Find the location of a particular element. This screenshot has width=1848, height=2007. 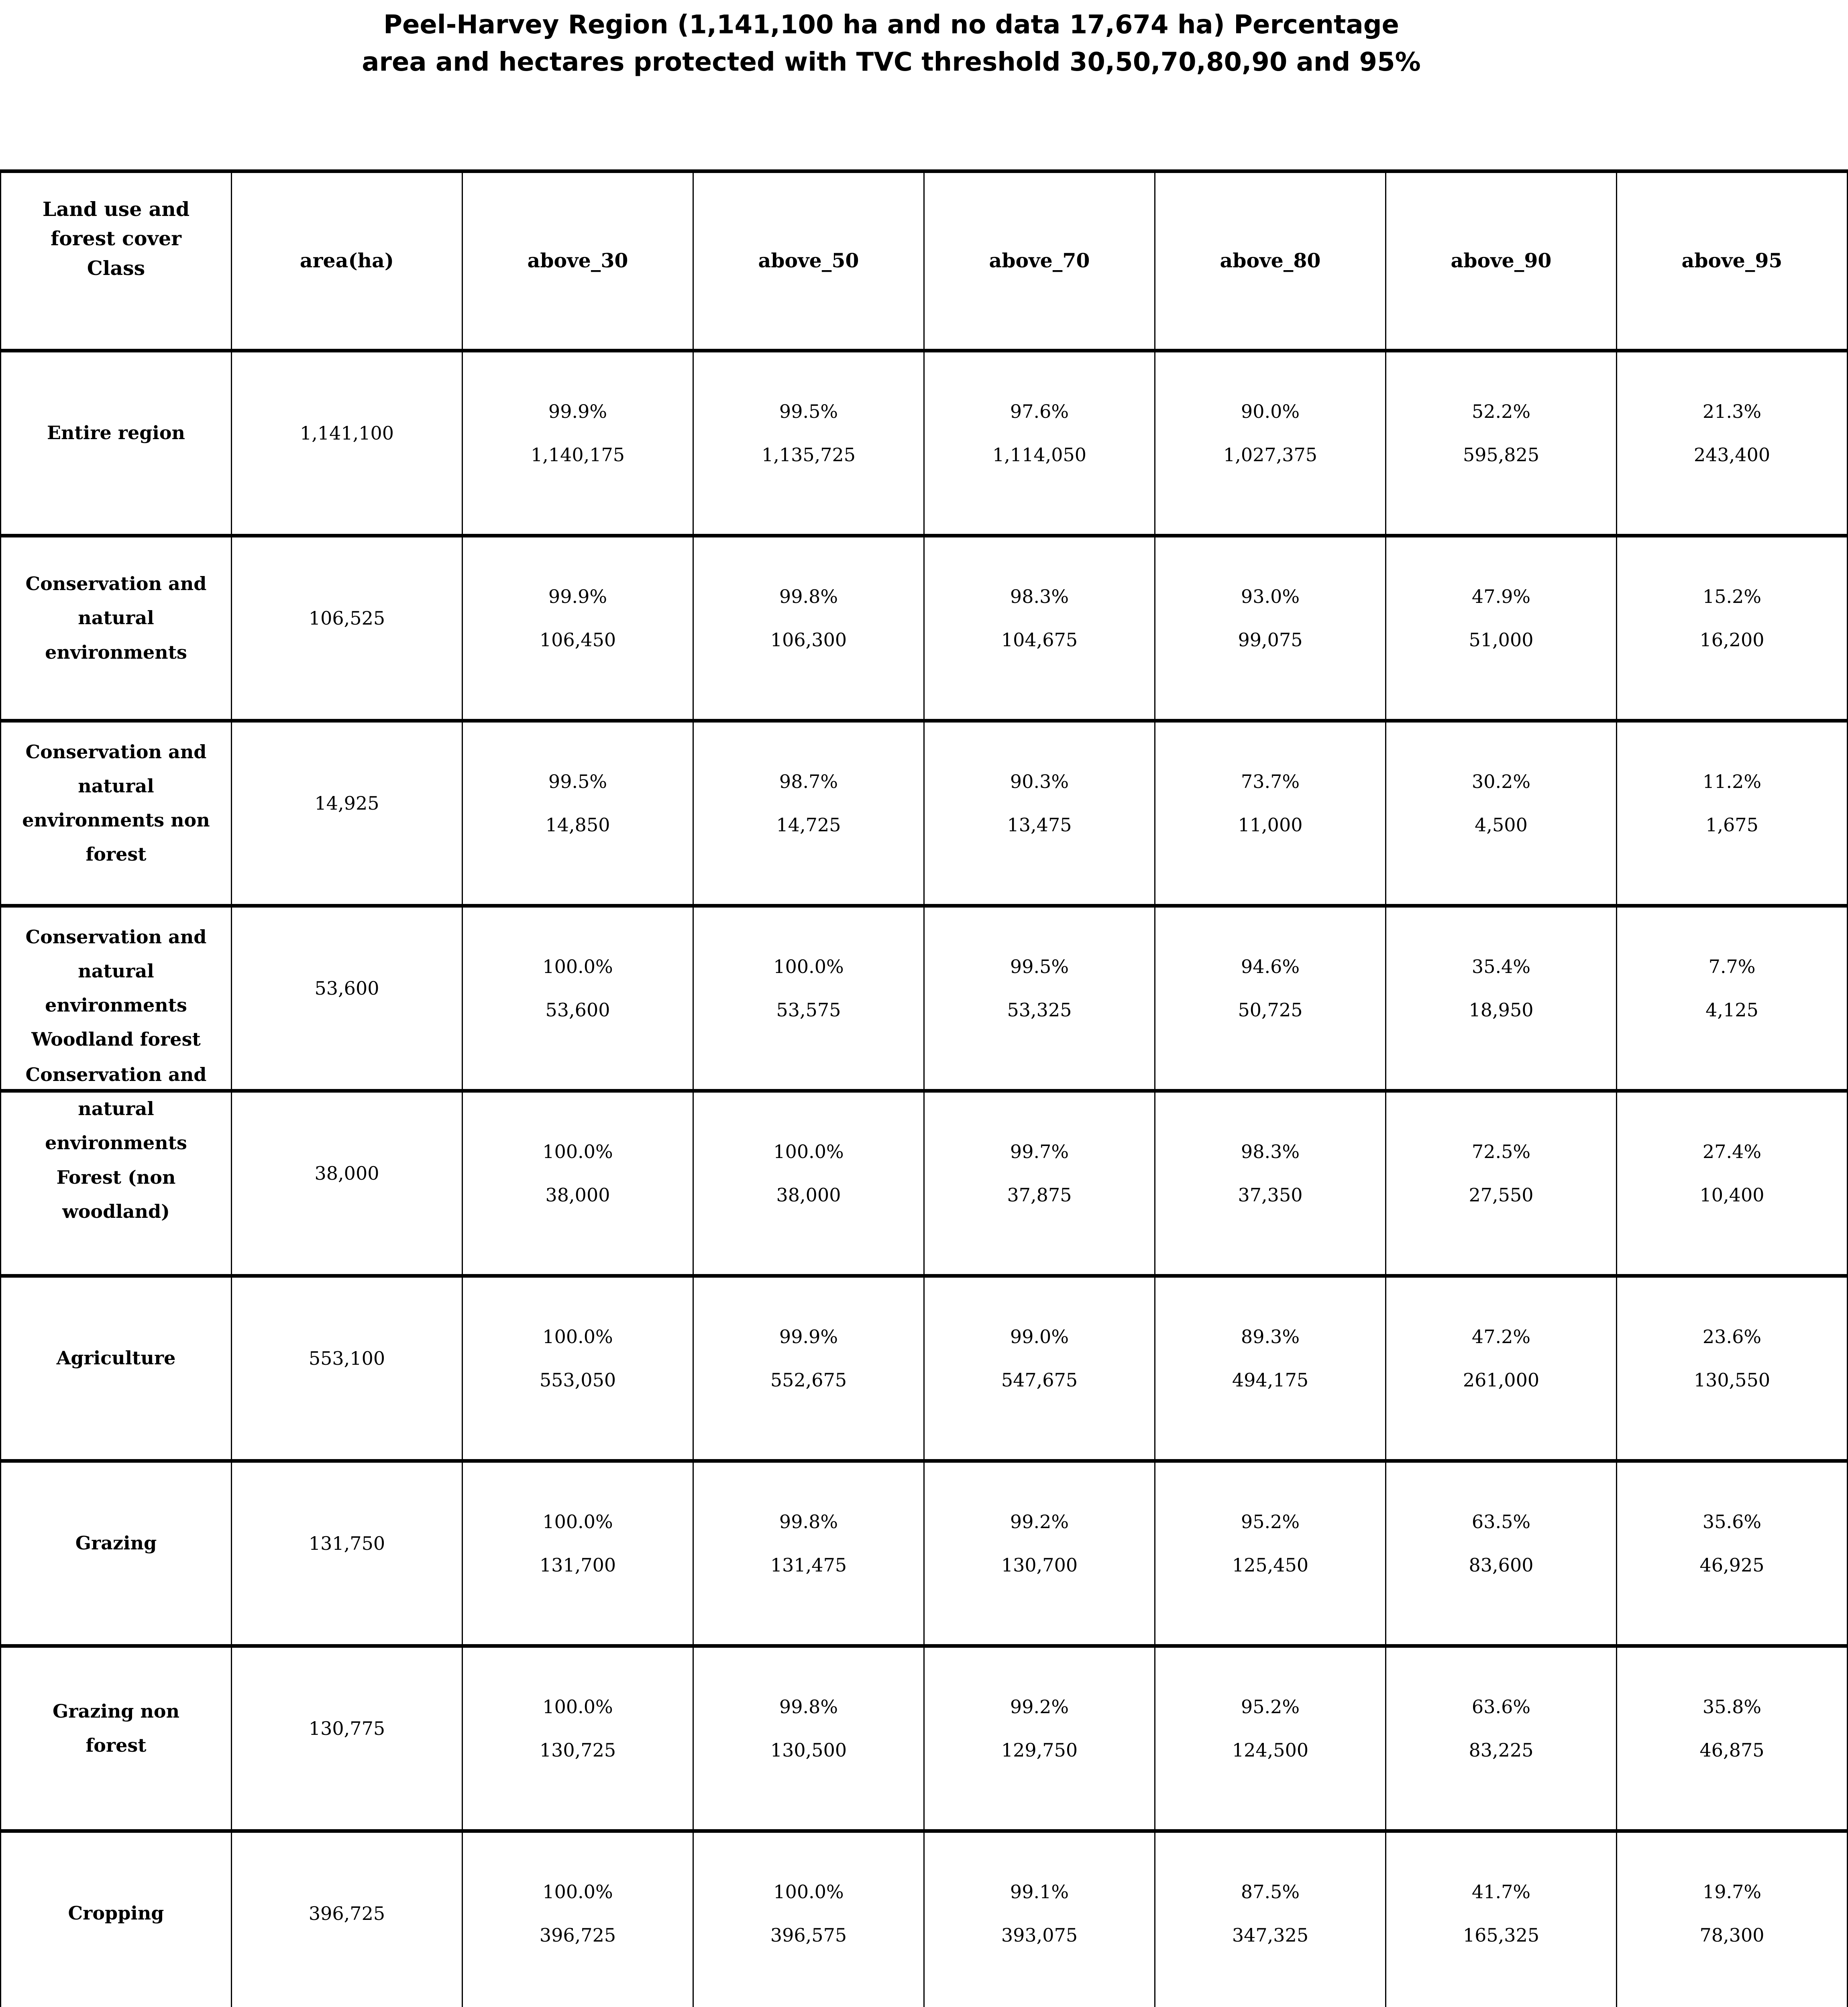

value-cell: 100.0% 130,725 is located at coordinates (578, 1737).